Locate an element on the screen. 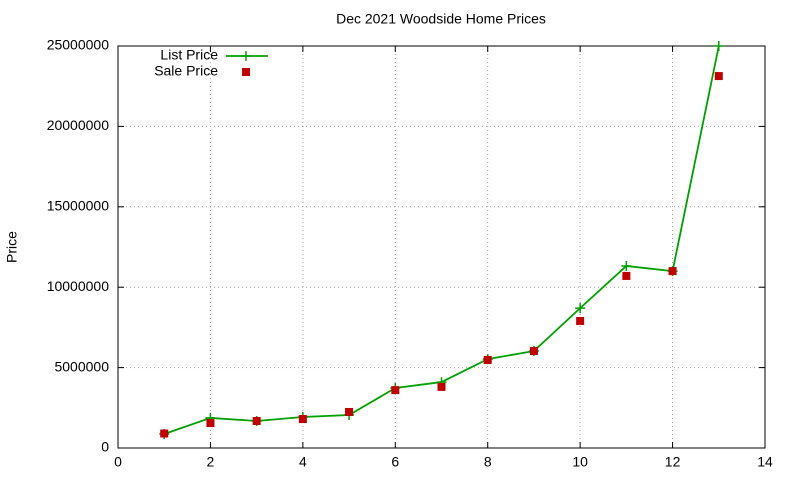 This screenshot has width=800, height=480. y-tick-label: 25000000 is located at coordinates (78, 45).